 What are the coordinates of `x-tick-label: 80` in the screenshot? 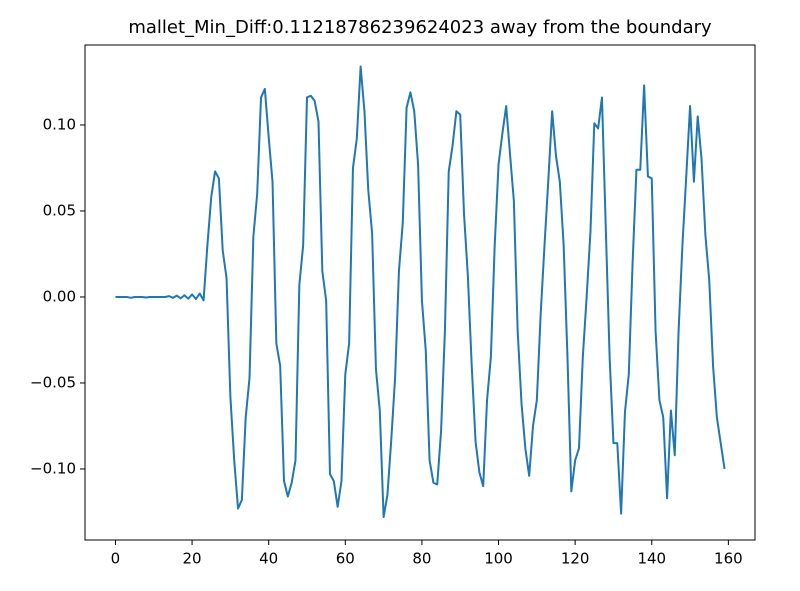 It's located at (421, 559).